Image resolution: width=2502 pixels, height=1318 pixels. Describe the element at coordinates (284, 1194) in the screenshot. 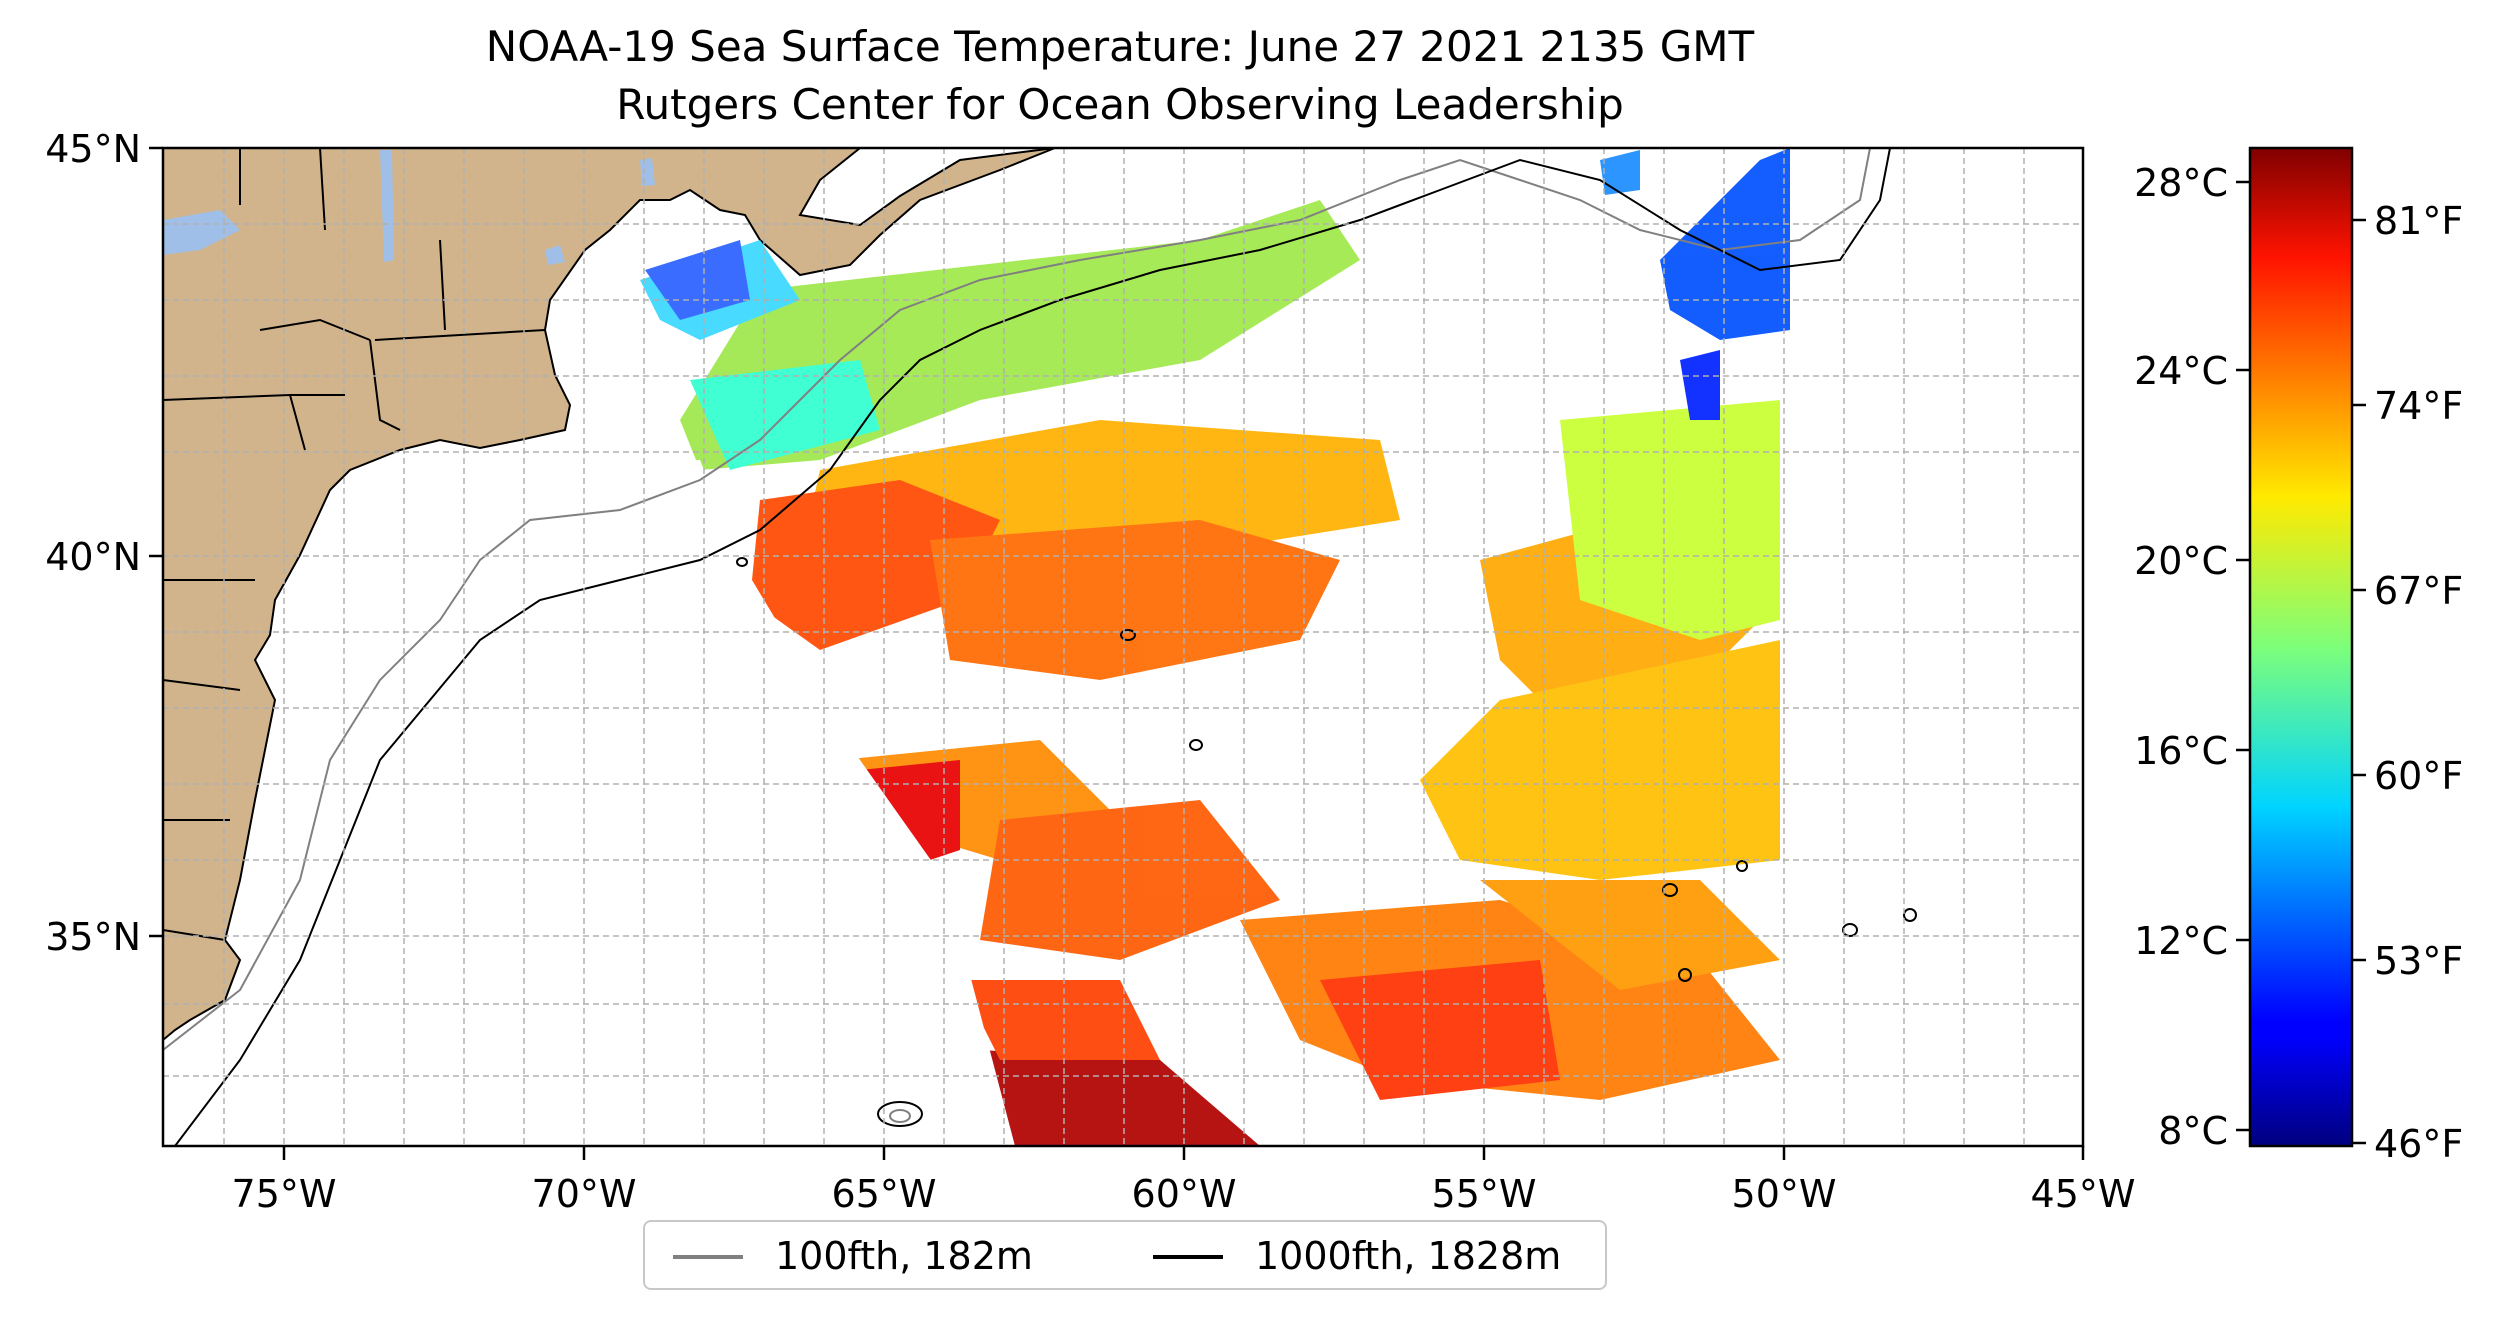

I see `lon-label-75w: 75°W` at that location.